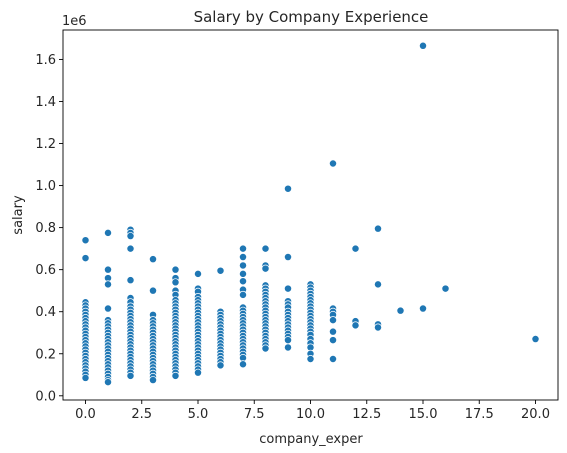 This screenshot has width=567, height=453. Describe the element at coordinates (74, 21) in the screenshot. I see `y-offset-label: 1e6` at that location.